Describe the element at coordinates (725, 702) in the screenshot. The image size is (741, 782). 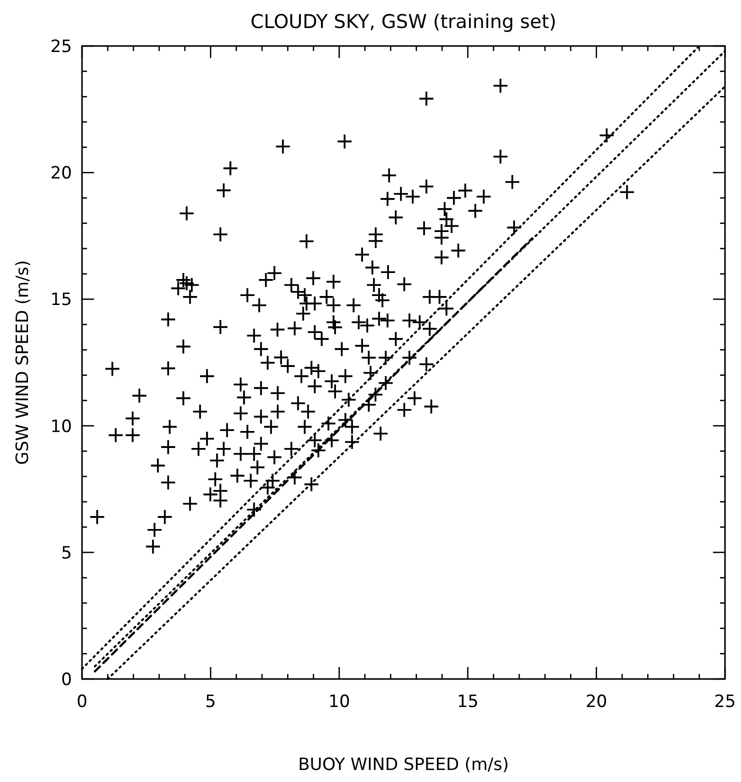
I see `x-tick-label: 25` at that location.